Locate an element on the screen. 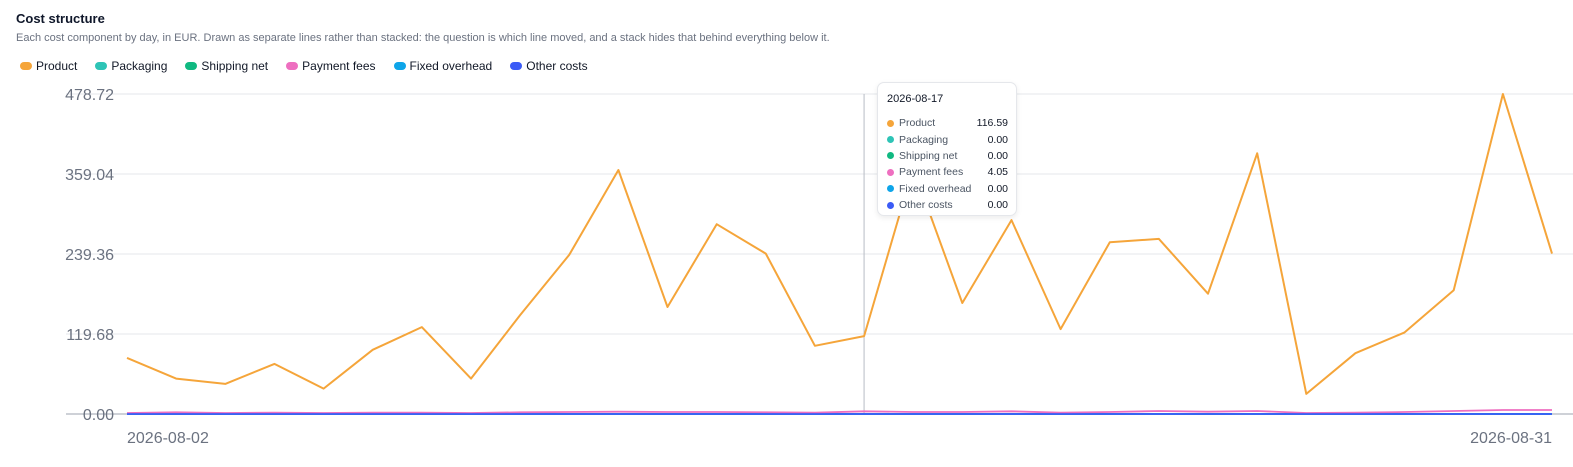 This screenshot has height=467, width=1573. tooltip-value-payment-fees: 4.05 is located at coordinates (997, 172).